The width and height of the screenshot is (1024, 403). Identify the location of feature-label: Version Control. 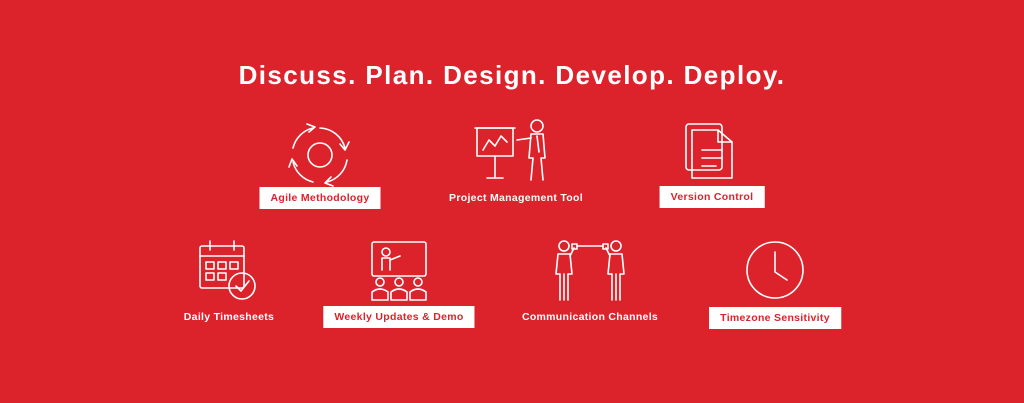
(712, 197).